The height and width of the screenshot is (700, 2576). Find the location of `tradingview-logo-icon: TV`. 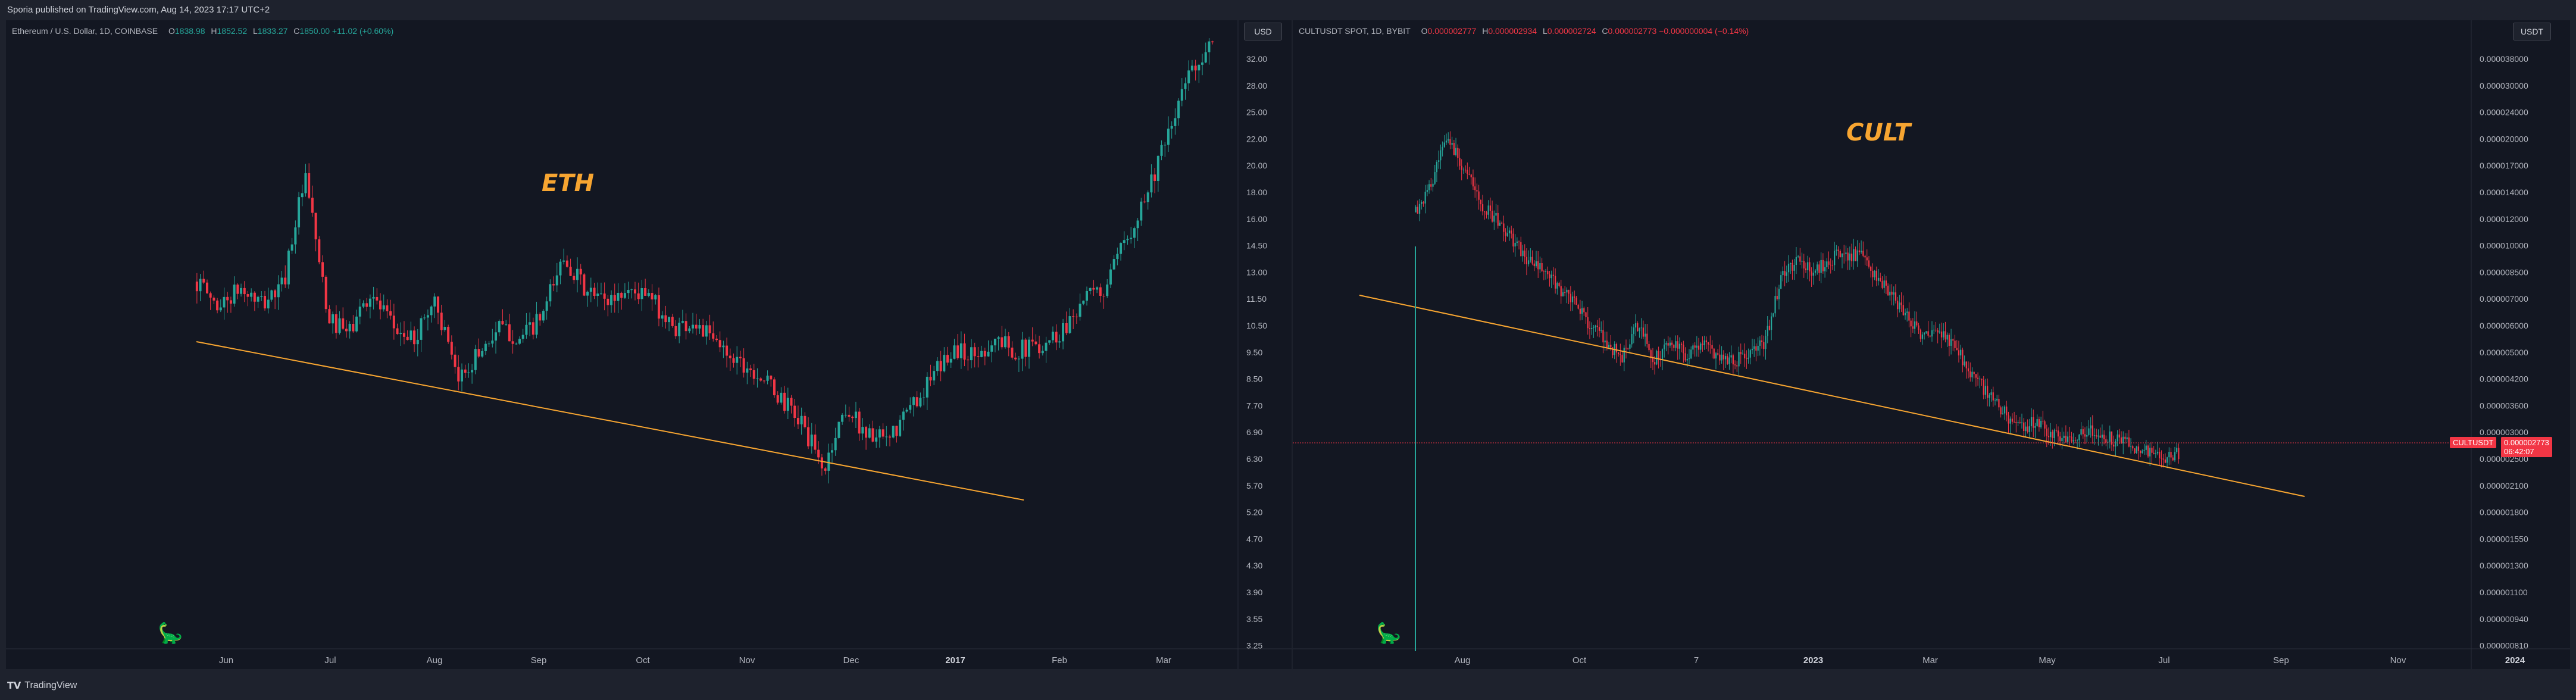

tradingview-logo-icon: TV is located at coordinates (14, 685).